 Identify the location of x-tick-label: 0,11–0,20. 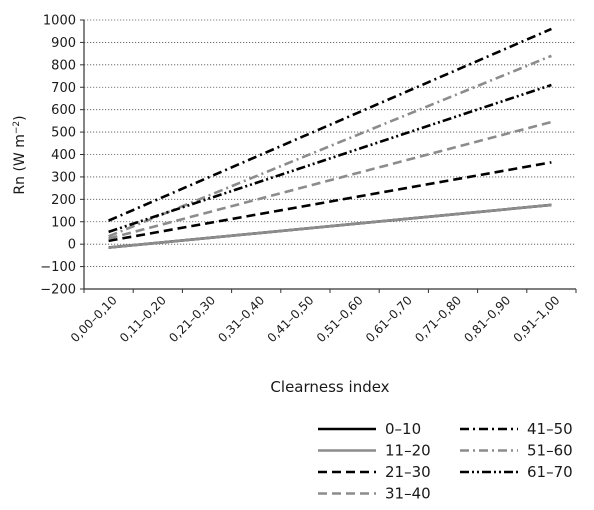
(143, 319).